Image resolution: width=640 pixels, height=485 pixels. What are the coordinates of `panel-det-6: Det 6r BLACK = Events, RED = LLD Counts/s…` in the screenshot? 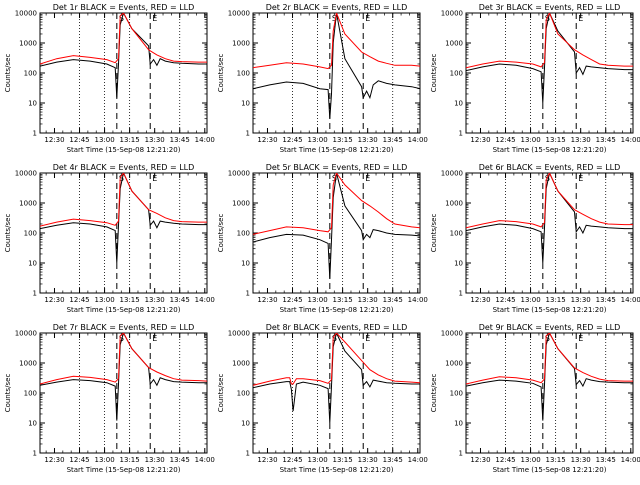 It's located at (535, 238).